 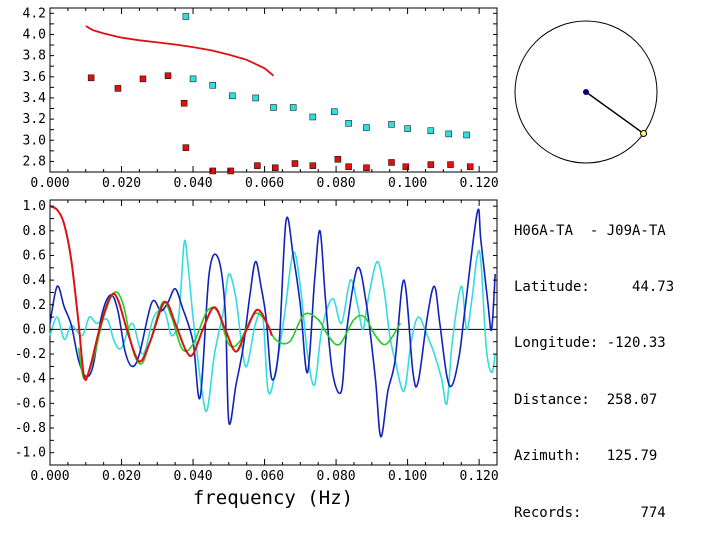 I want to click on compass-center-dot, so click(x=586, y=92).